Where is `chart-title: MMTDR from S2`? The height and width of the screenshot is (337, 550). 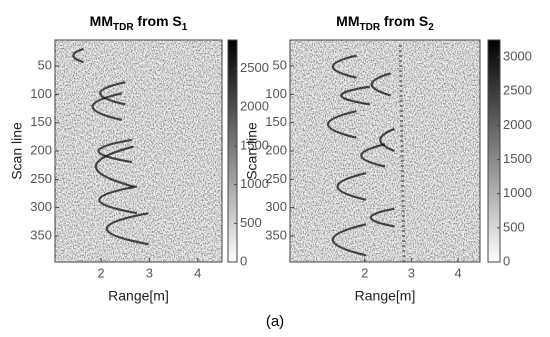 chart-title: MMTDR from S2 is located at coordinates (385, 23).